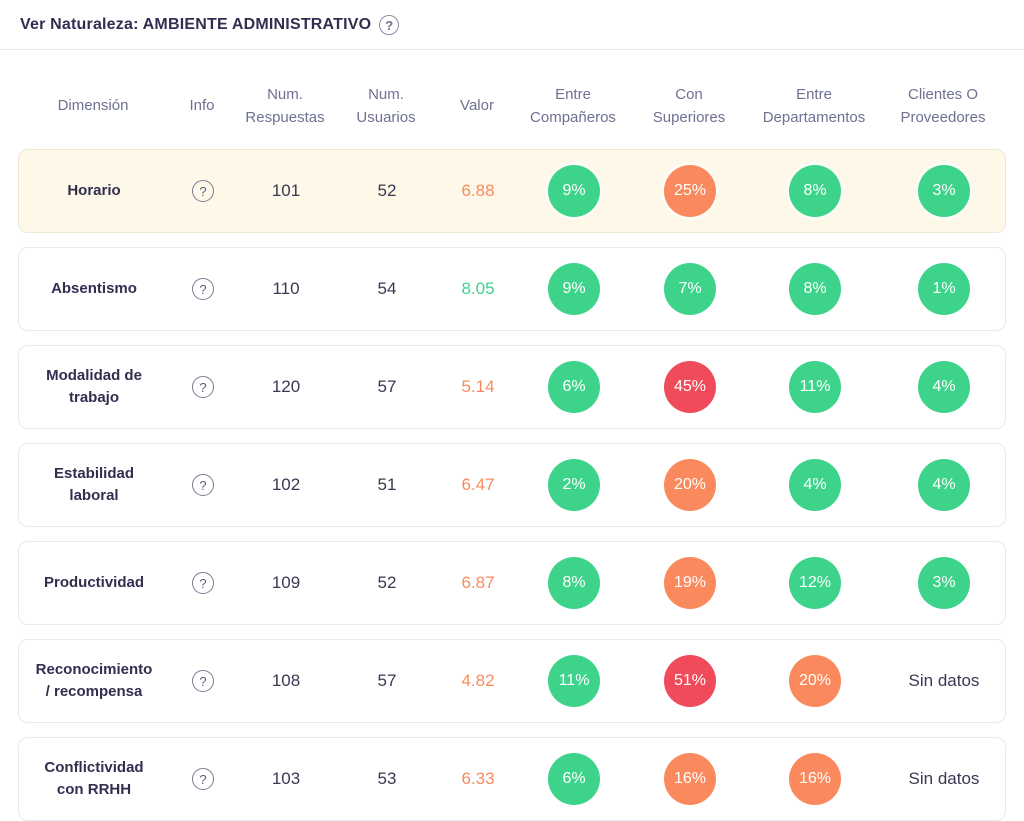  What do you see at coordinates (387, 288) in the screenshot?
I see `num-usuarios: 54` at bounding box center [387, 288].